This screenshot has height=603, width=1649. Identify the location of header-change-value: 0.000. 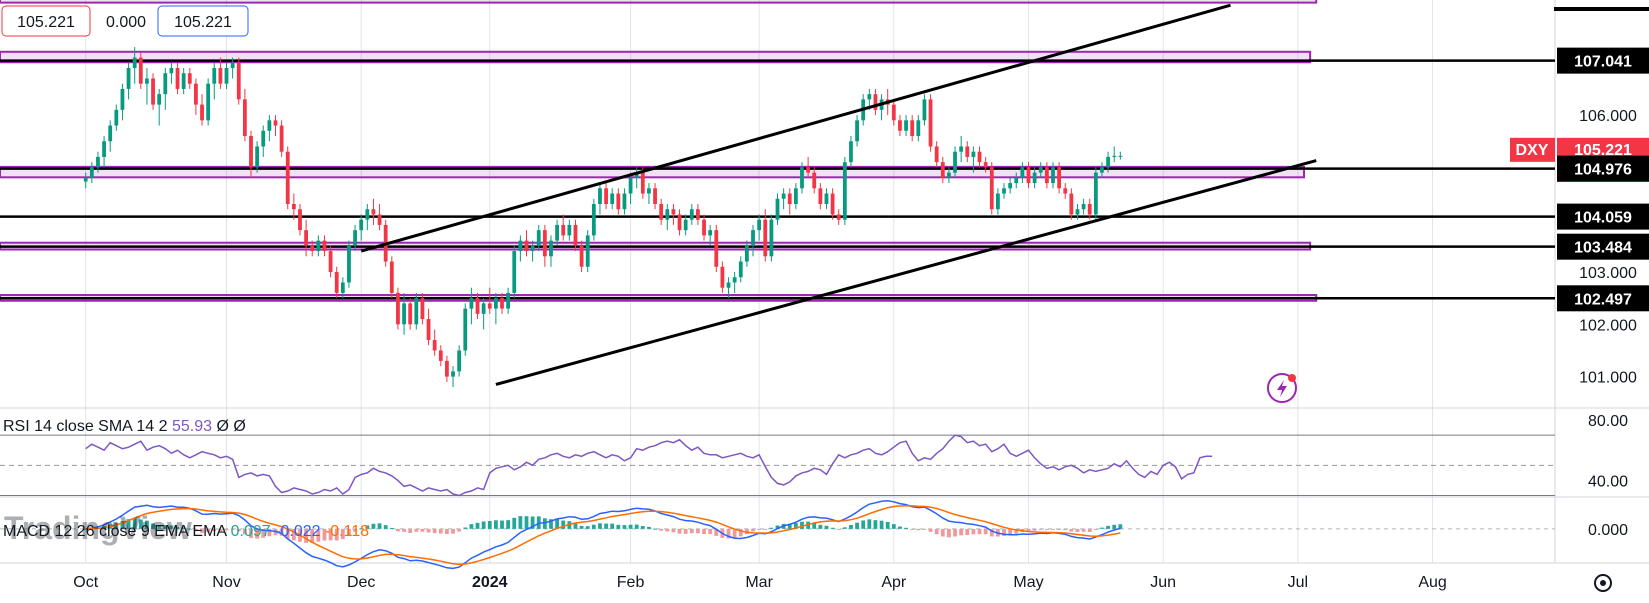
(126, 22).